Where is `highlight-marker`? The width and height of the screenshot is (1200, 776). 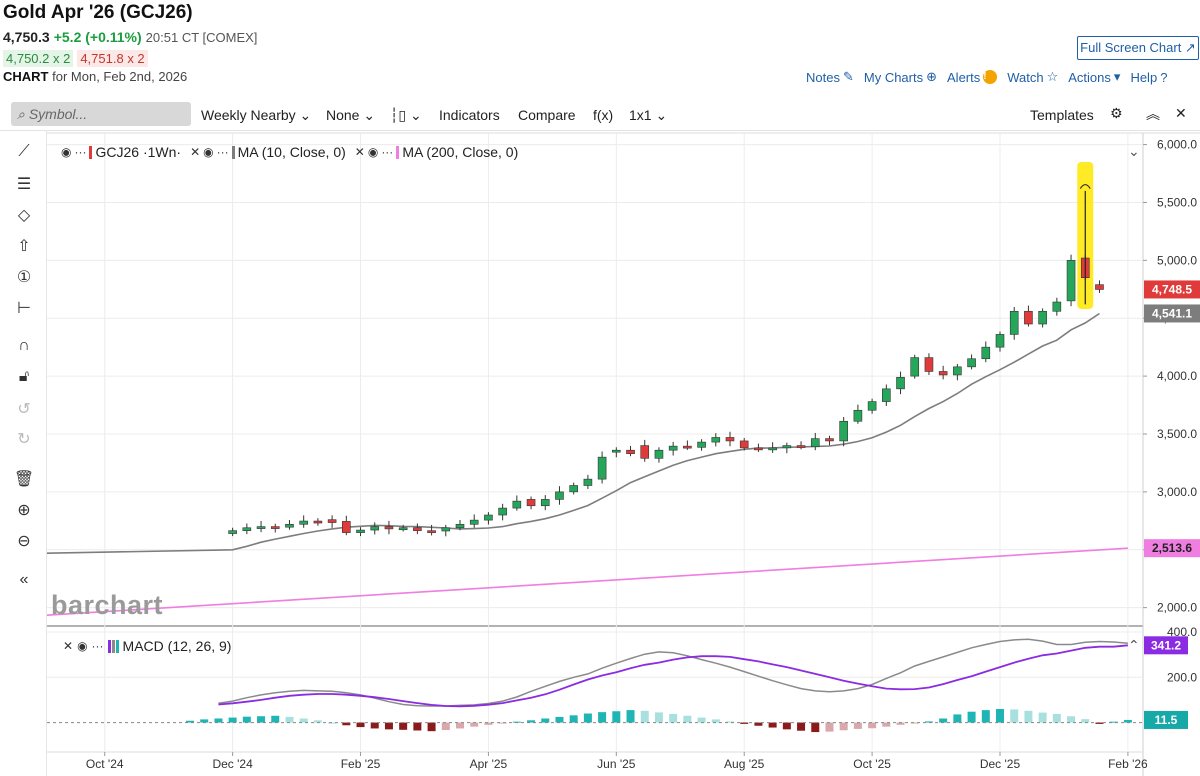
highlight-marker is located at coordinates (1085, 235).